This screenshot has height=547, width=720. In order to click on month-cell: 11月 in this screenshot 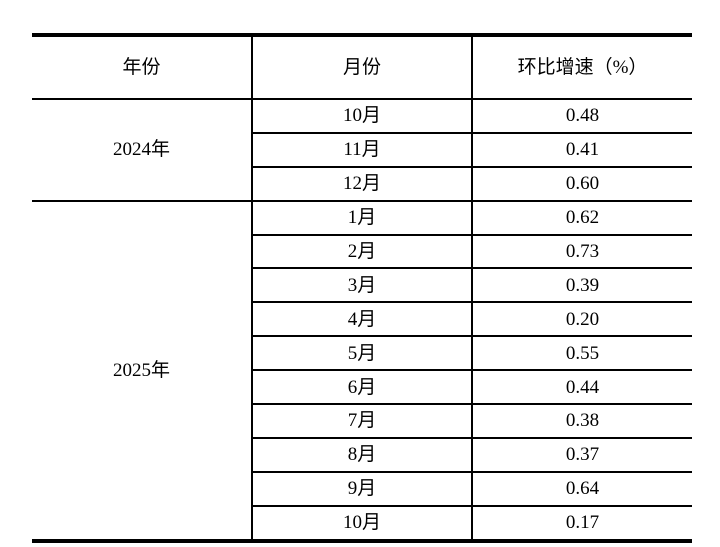, I will do `click(361, 150)`.